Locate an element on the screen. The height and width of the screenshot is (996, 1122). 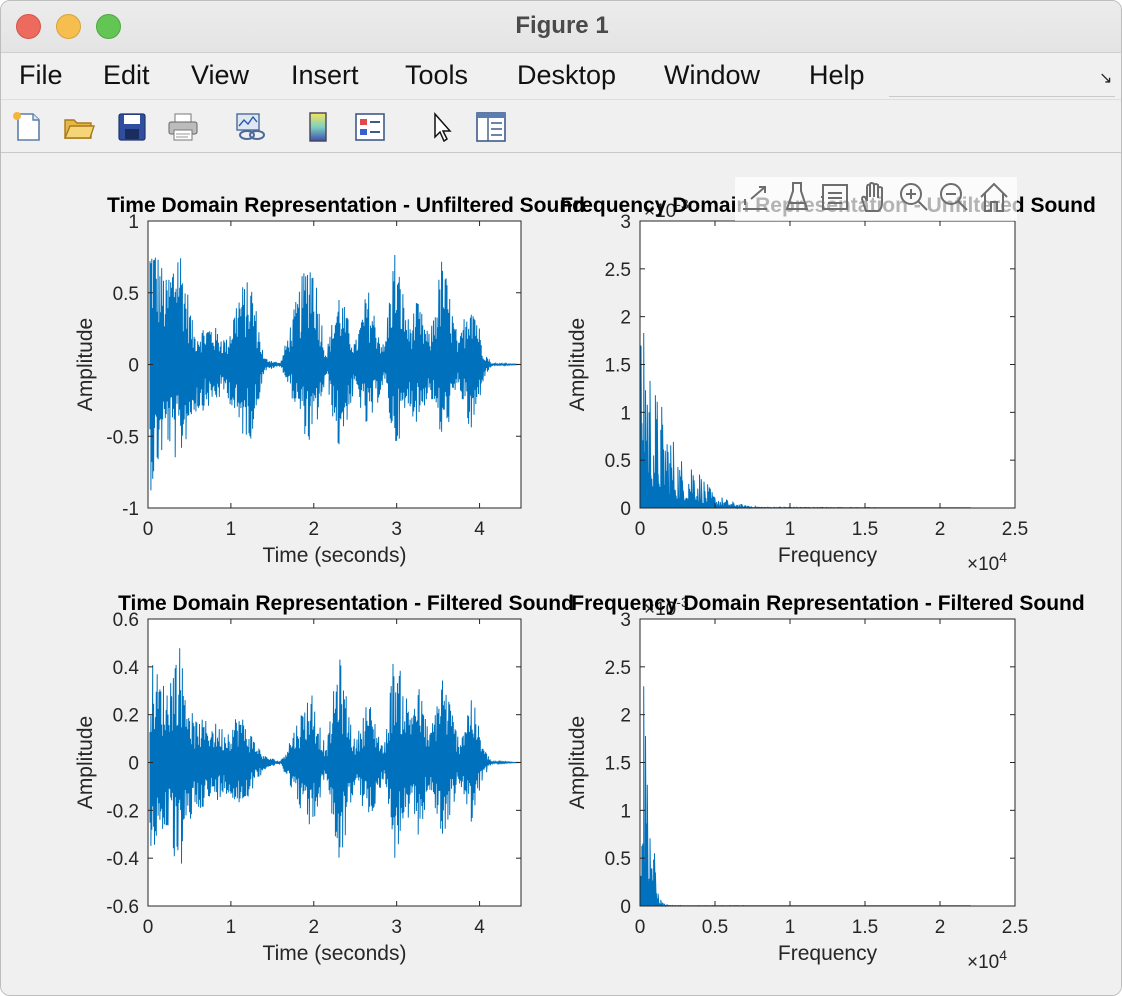
data-tips-glyph is located at coordinates (834, 197).